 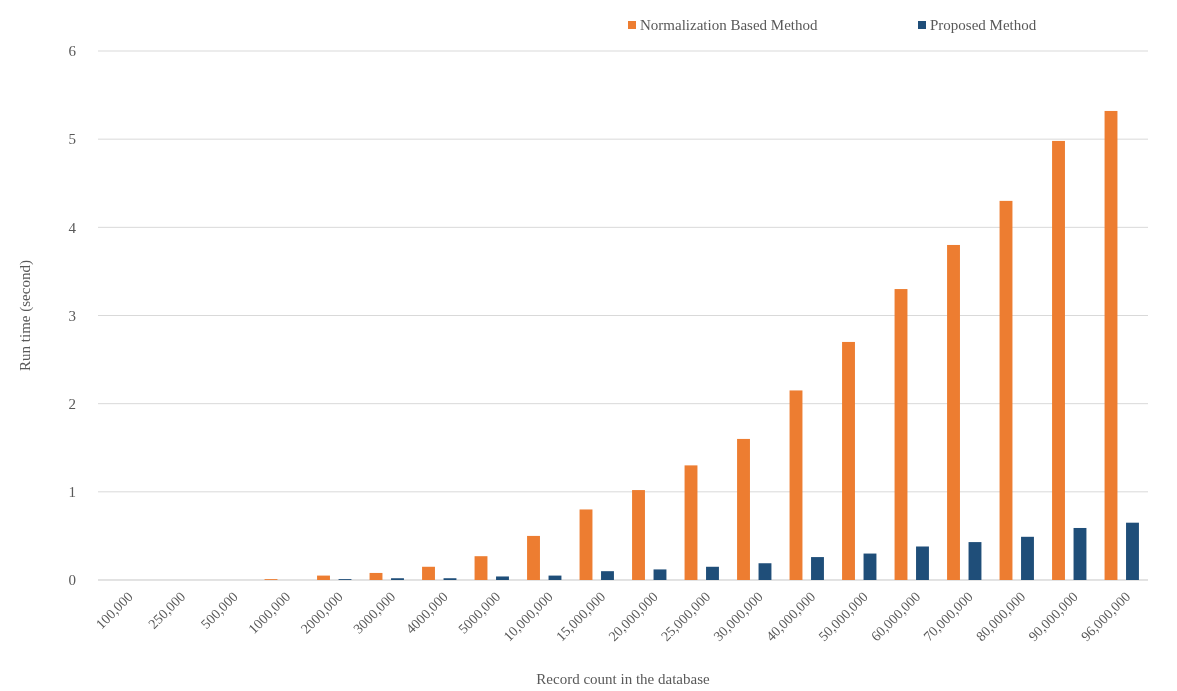 What do you see at coordinates (72, 403) in the screenshot?
I see `y-tick-label: 2` at bounding box center [72, 403].